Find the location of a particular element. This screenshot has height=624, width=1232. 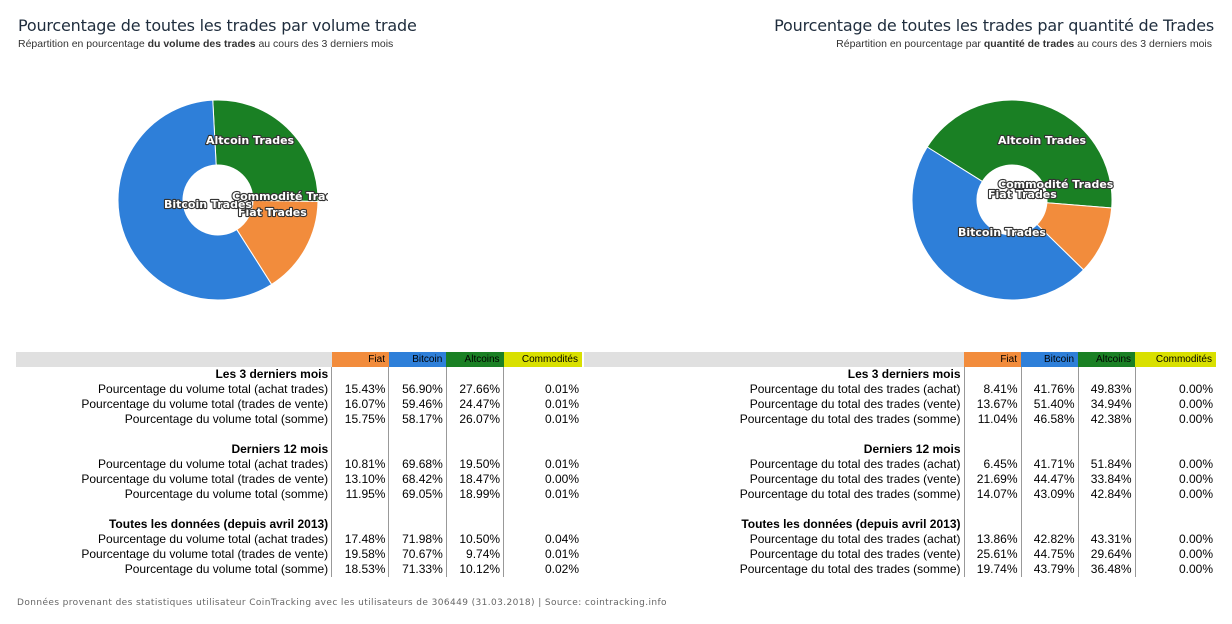

cell-fiat: 25.61% is located at coordinates (992, 554).